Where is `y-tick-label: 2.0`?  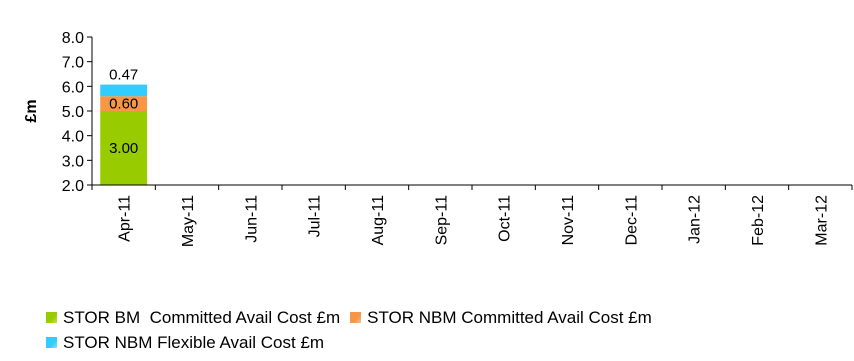
y-tick-label: 2.0 is located at coordinates (73, 186).